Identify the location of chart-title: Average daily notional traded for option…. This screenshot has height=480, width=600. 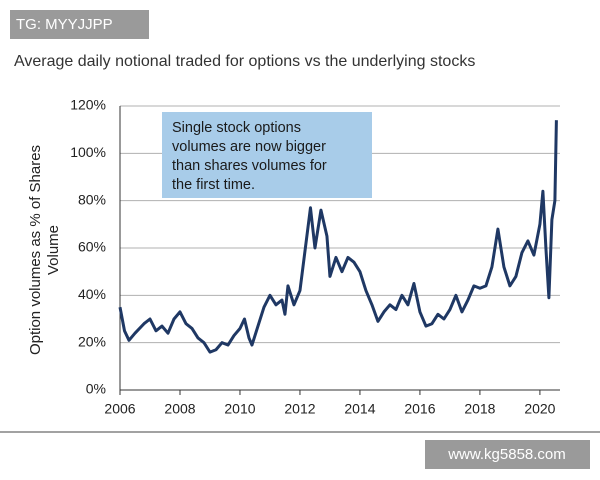
(244, 61).